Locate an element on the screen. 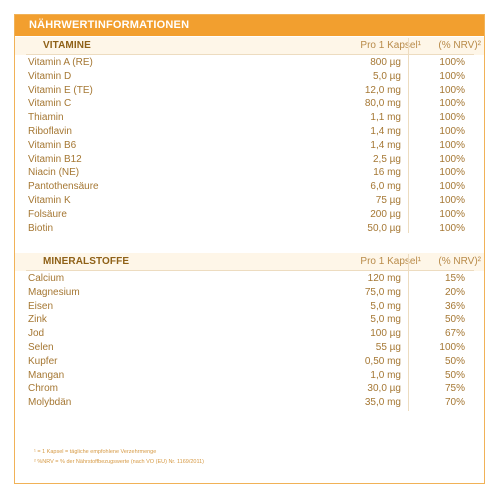 Image resolution: width=500 pixels, height=500 pixels. minerals-row: Chrom 30,0 µg 75% is located at coordinates (250, 389).